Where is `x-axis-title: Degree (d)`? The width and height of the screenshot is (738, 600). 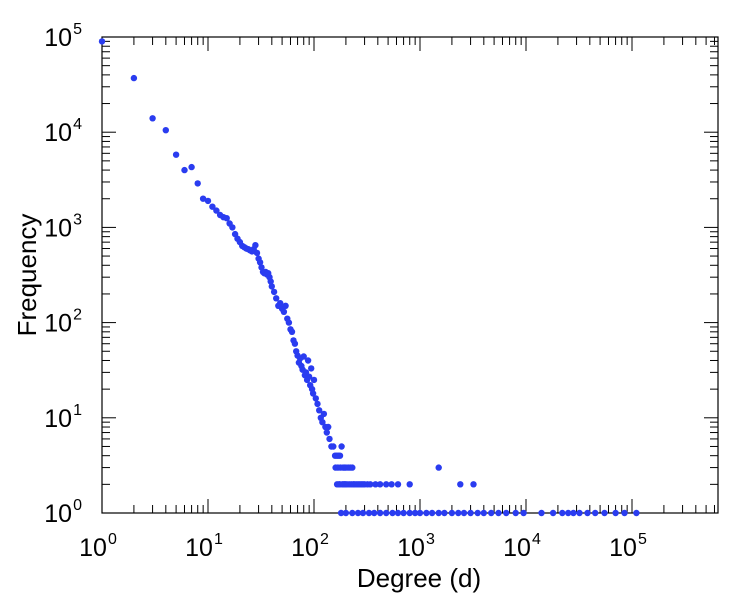 x-axis-title: Degree (d) is located at coordinates (419, 578).